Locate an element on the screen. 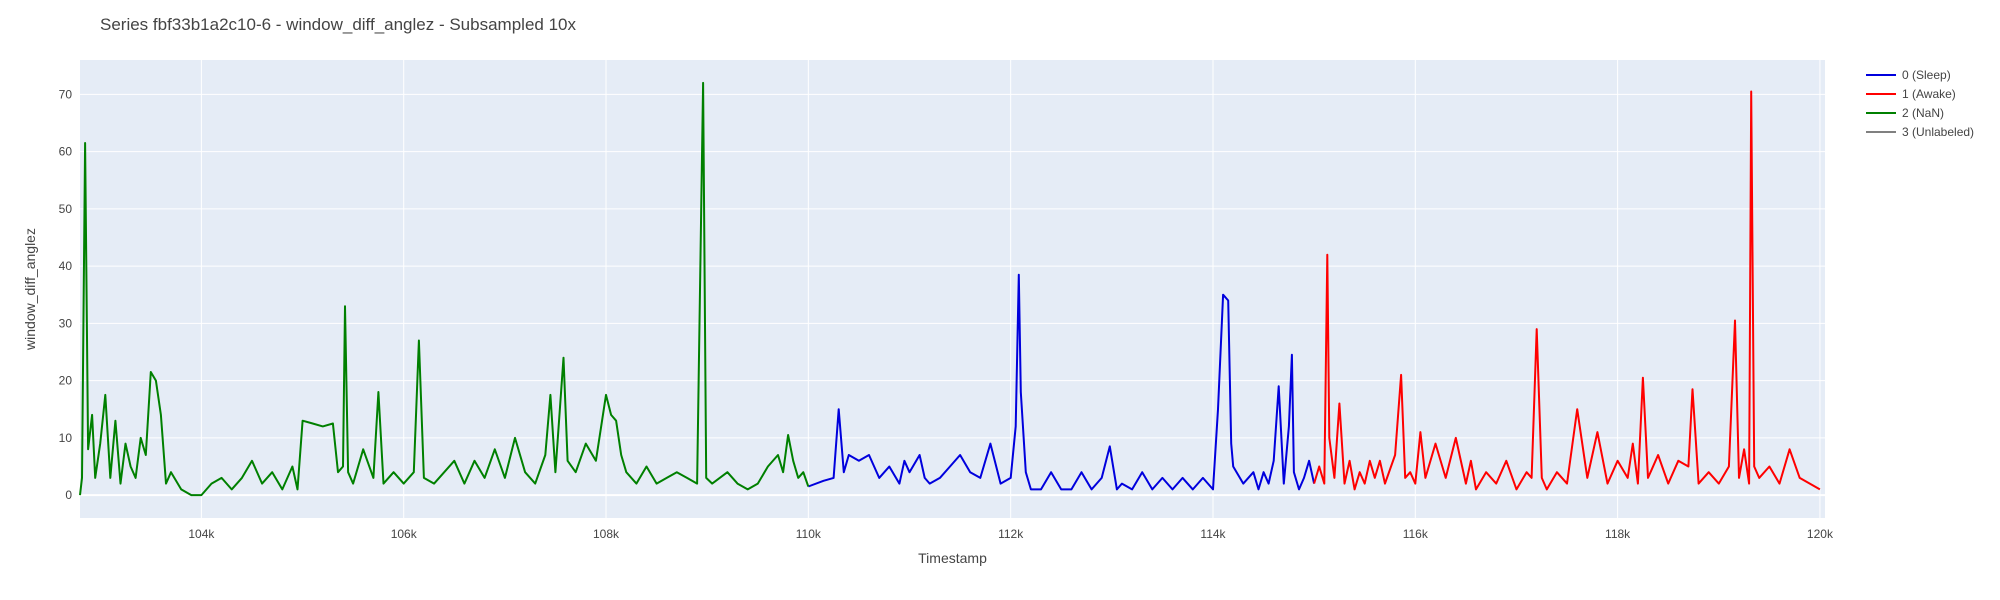  legend-item-3: 3 (Unlabeled) is located at coordinates (1920, 132).